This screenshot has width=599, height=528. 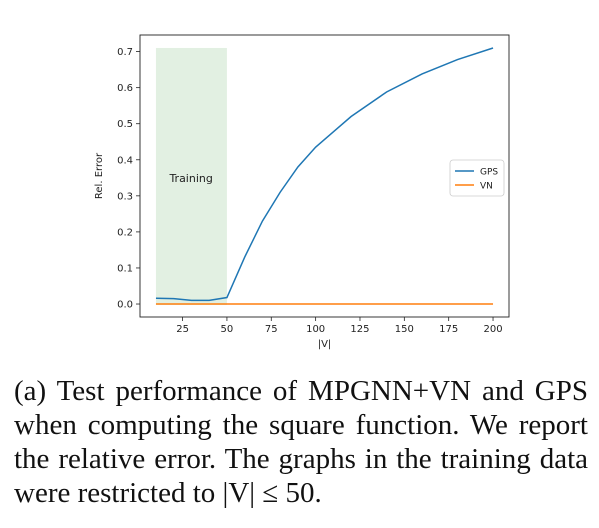 What do you see at coordinates (227, 329) in the screenshot?
I see `x-tick-label: 50` at bounding box center [227, 329].